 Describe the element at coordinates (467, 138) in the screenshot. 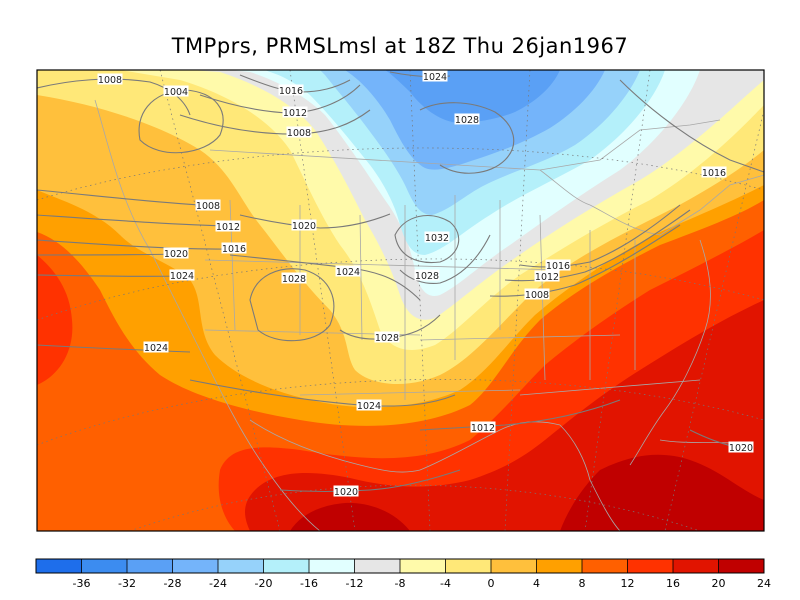

I see `isobar-1028-top` at that location.